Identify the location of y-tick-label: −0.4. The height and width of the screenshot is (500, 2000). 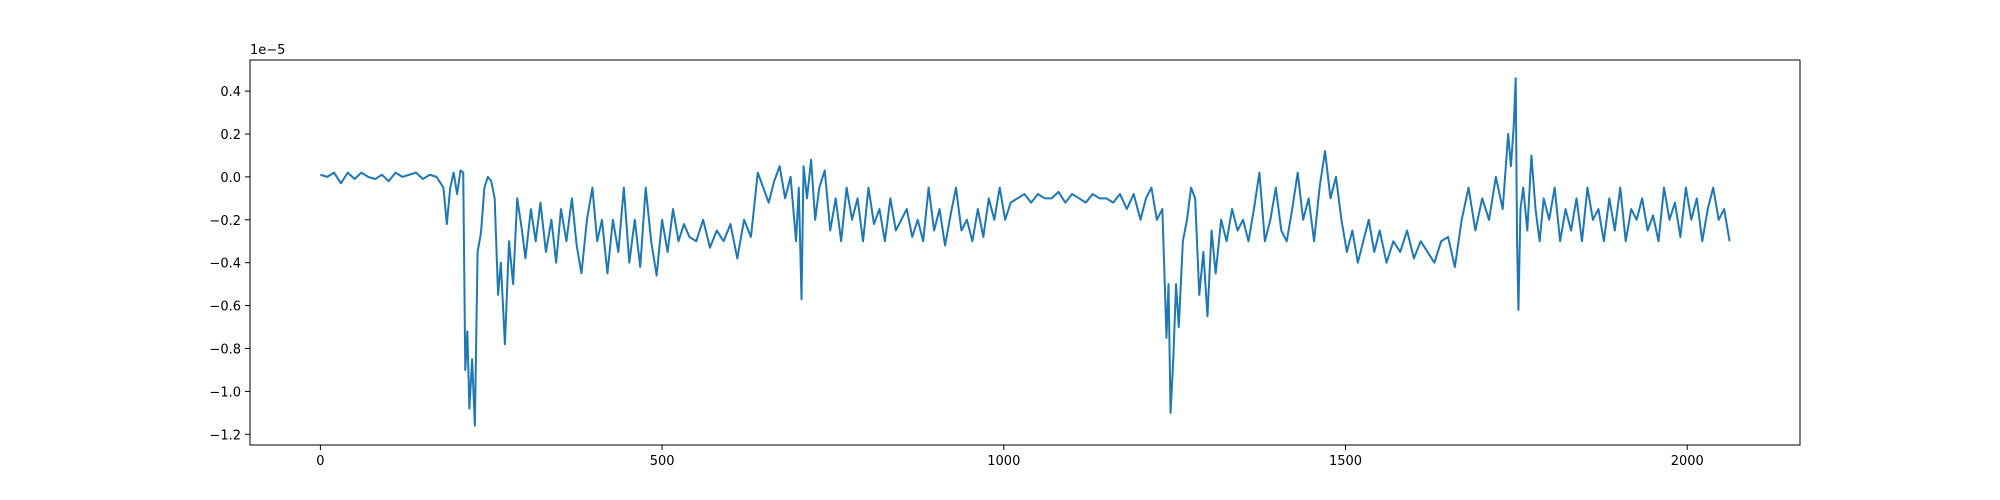
(225, 264).